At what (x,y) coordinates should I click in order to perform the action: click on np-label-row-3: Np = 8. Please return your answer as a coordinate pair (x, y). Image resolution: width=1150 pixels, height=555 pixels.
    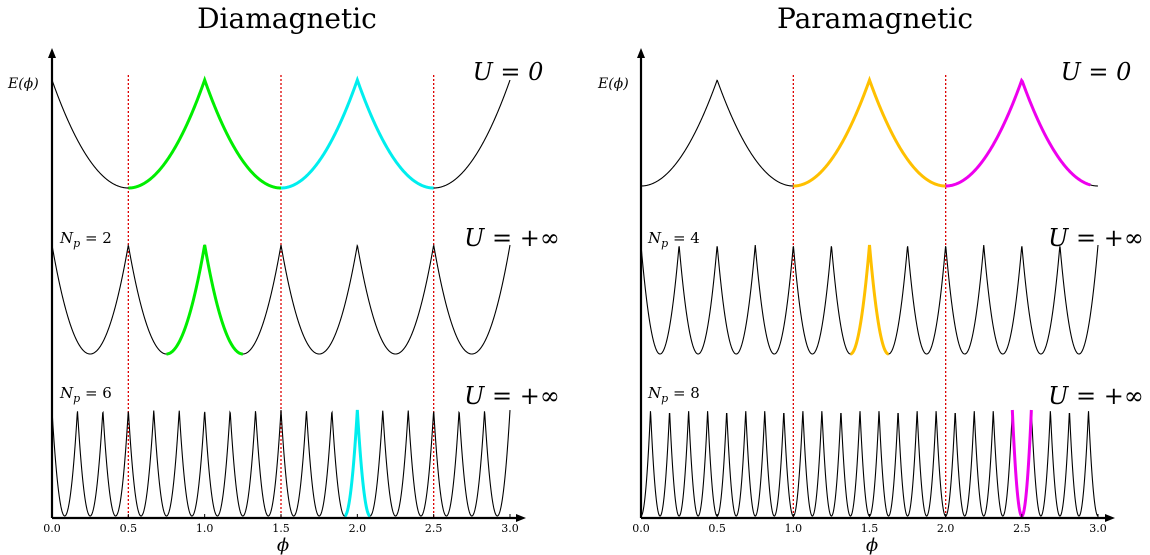
    Looking at the image, I should click on (673, 394).